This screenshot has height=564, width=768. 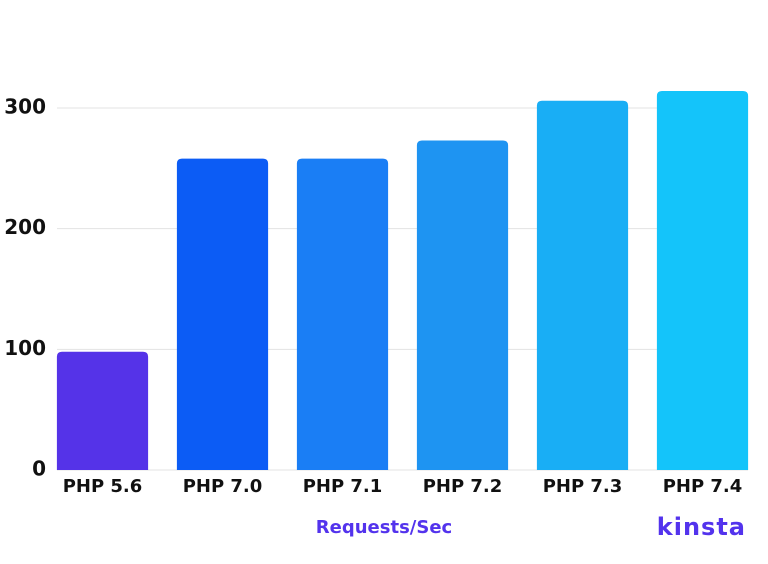 What do you see at coordinates (223, 486) in the screenshot?
I see `x-tick-label: PHP 7.0` at bounding box center [223, 486].